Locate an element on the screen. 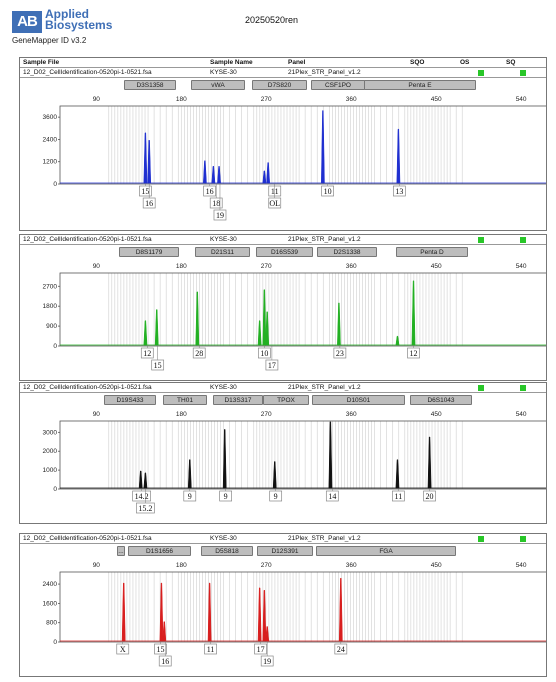  allele-call: 10 is located at coordinates (327, 190).